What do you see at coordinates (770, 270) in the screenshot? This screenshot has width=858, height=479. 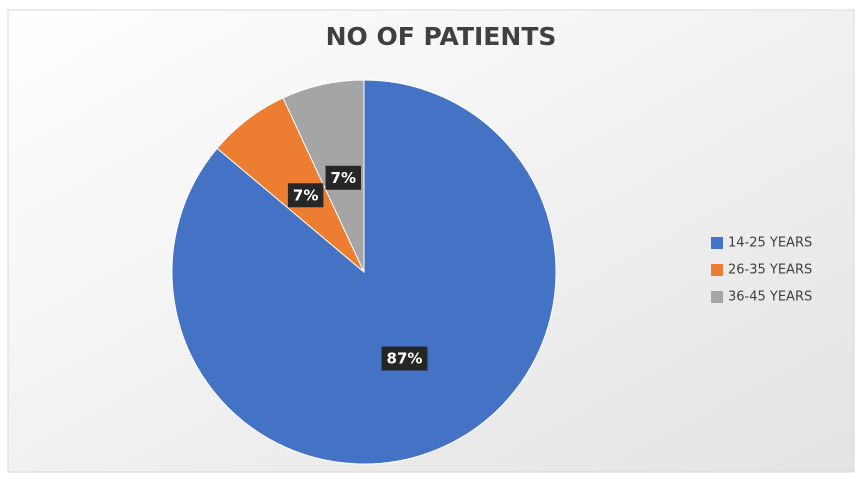 I see `legend-label: 26-35 YEARS` at bounding box center [770, 270].